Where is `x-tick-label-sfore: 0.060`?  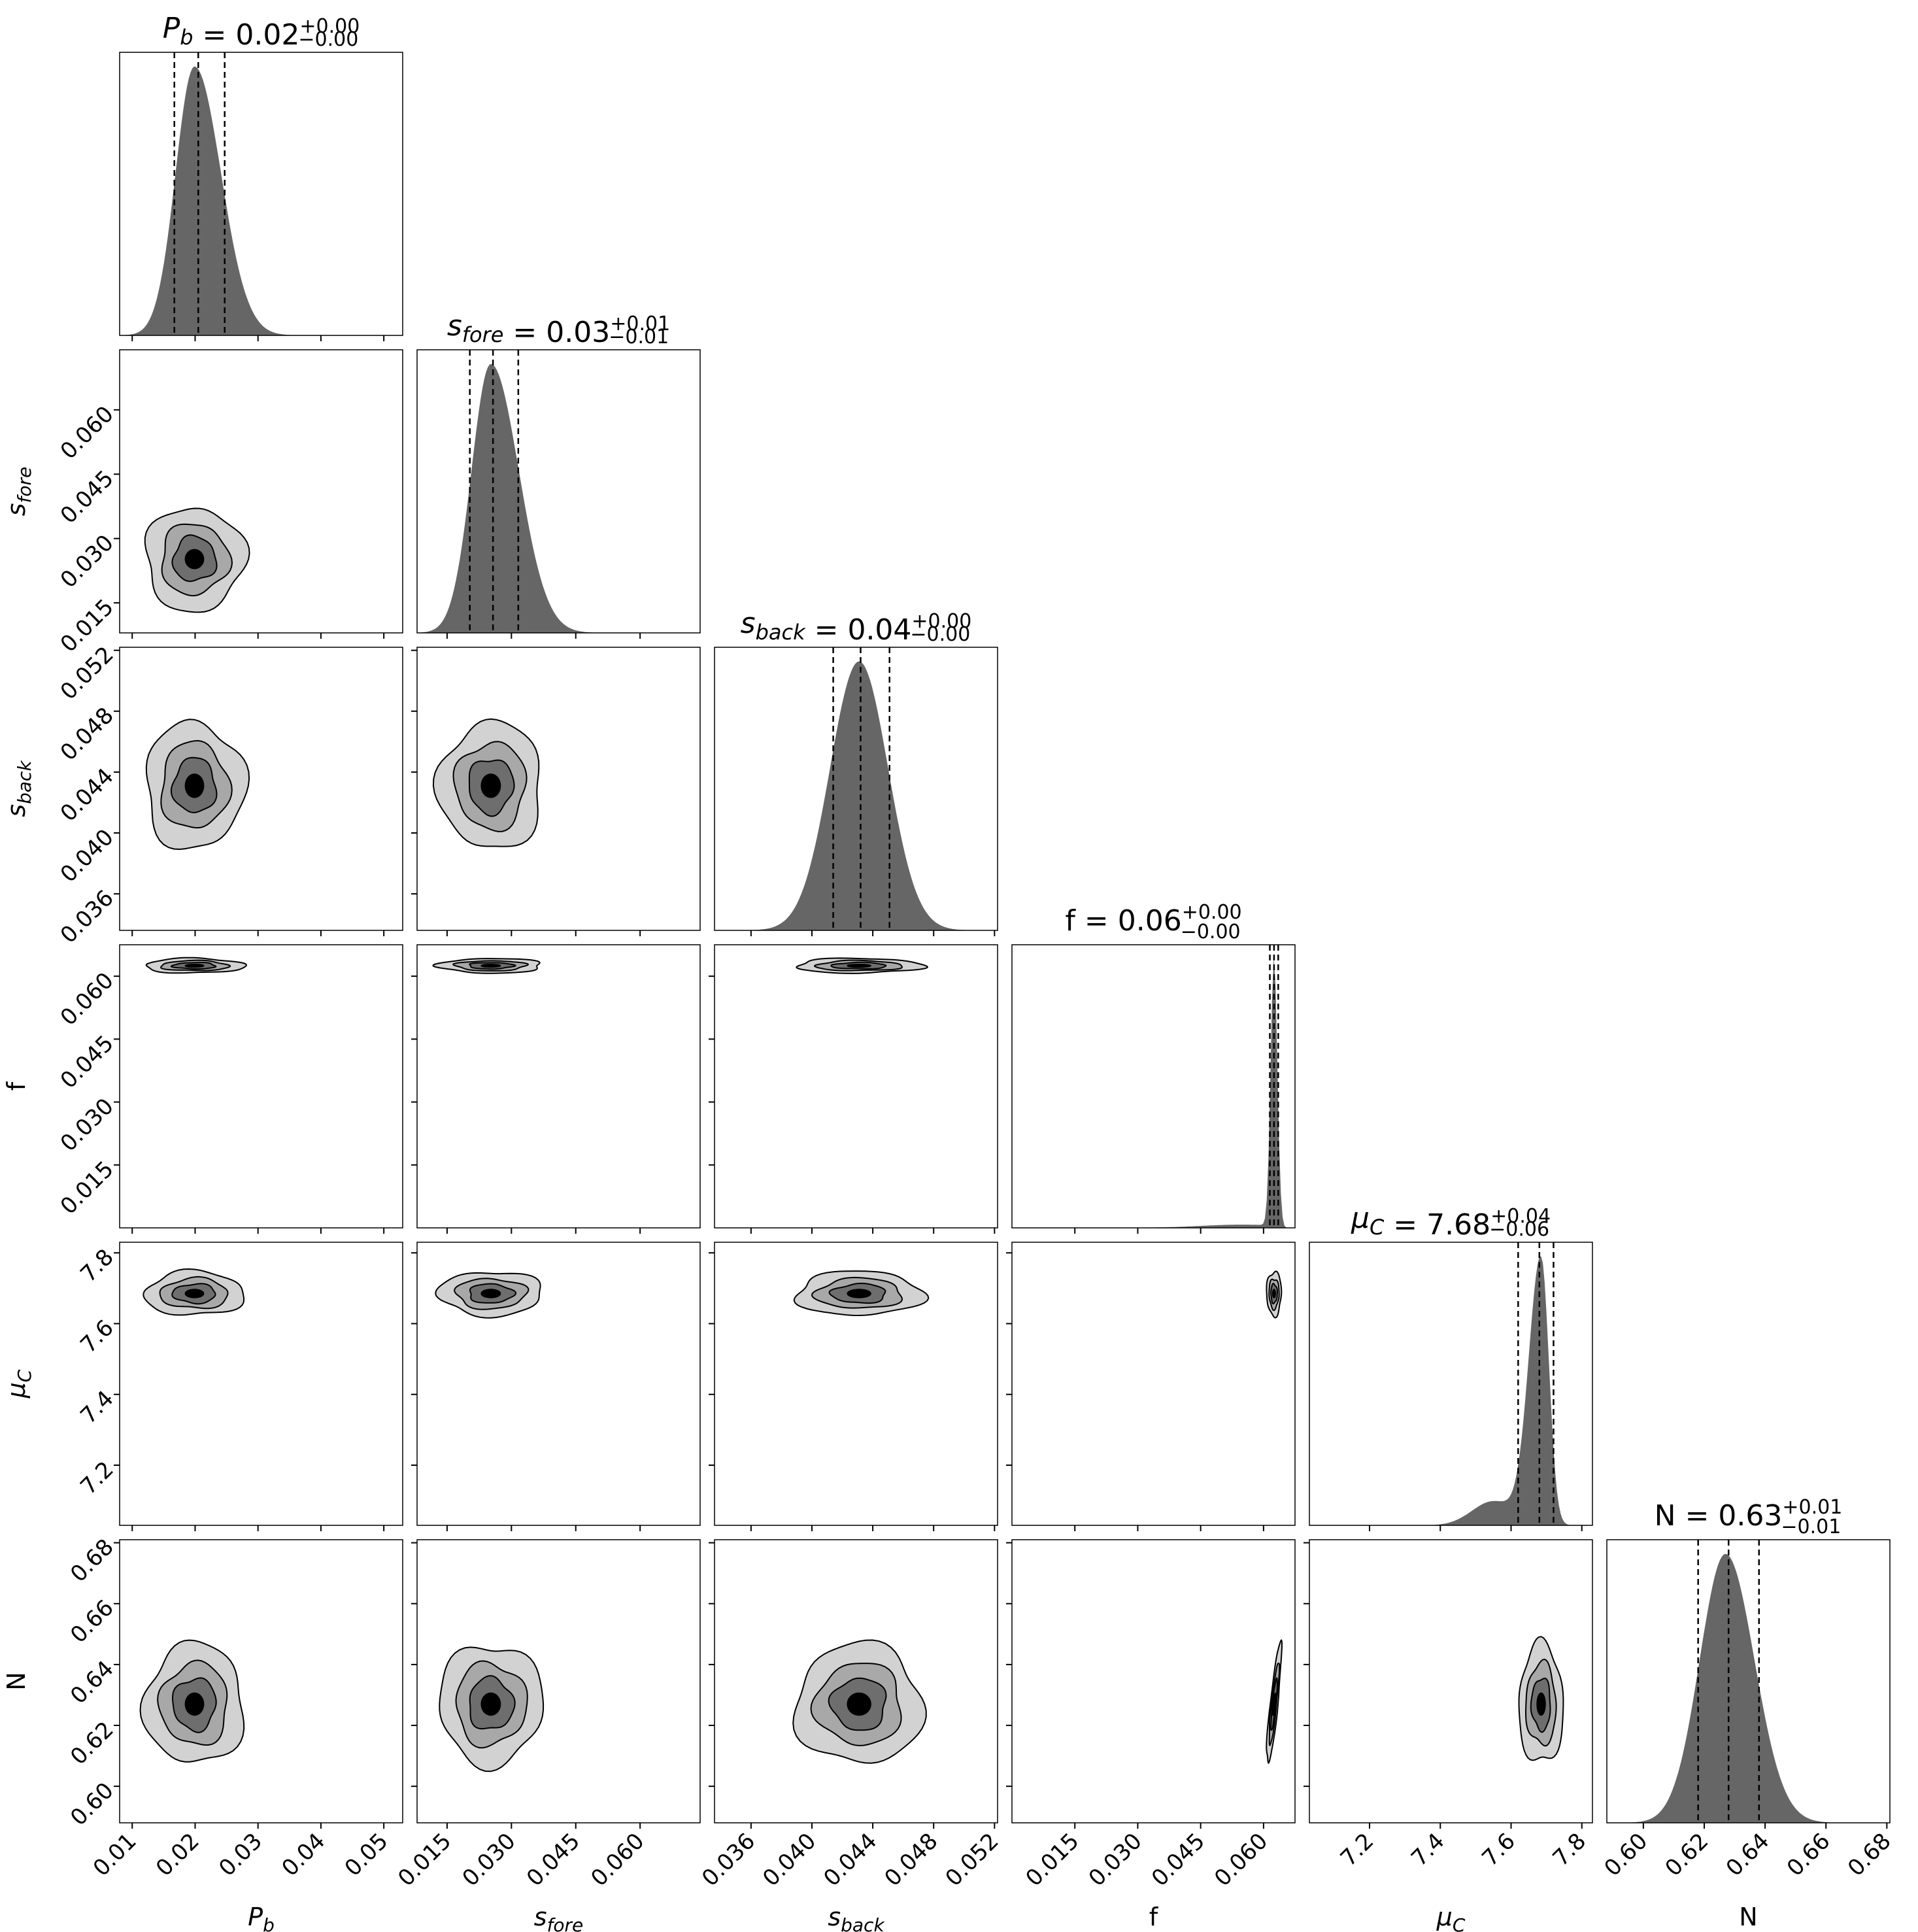 x-tick-label-sfore: 0.060 is located at coordinates (617, 1859).